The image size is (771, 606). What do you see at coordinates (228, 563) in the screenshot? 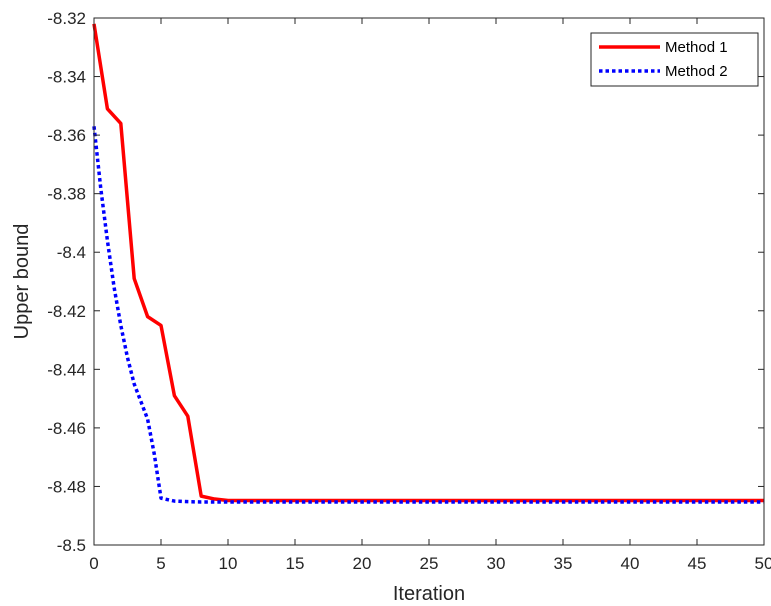
I see `x-tick-label: 10` at bounding box center [228, 563].